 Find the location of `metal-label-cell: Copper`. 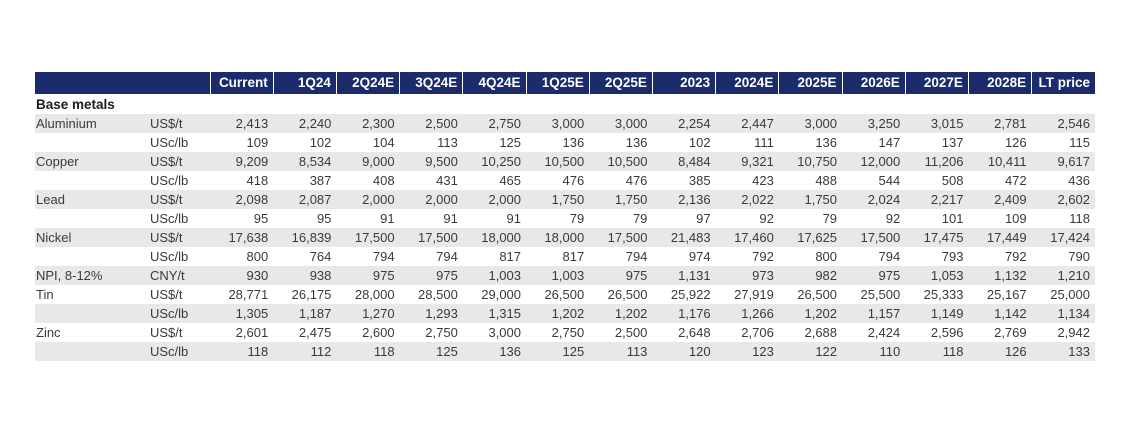

metal-label-cell: Copper is located at coordinates (92, 161).